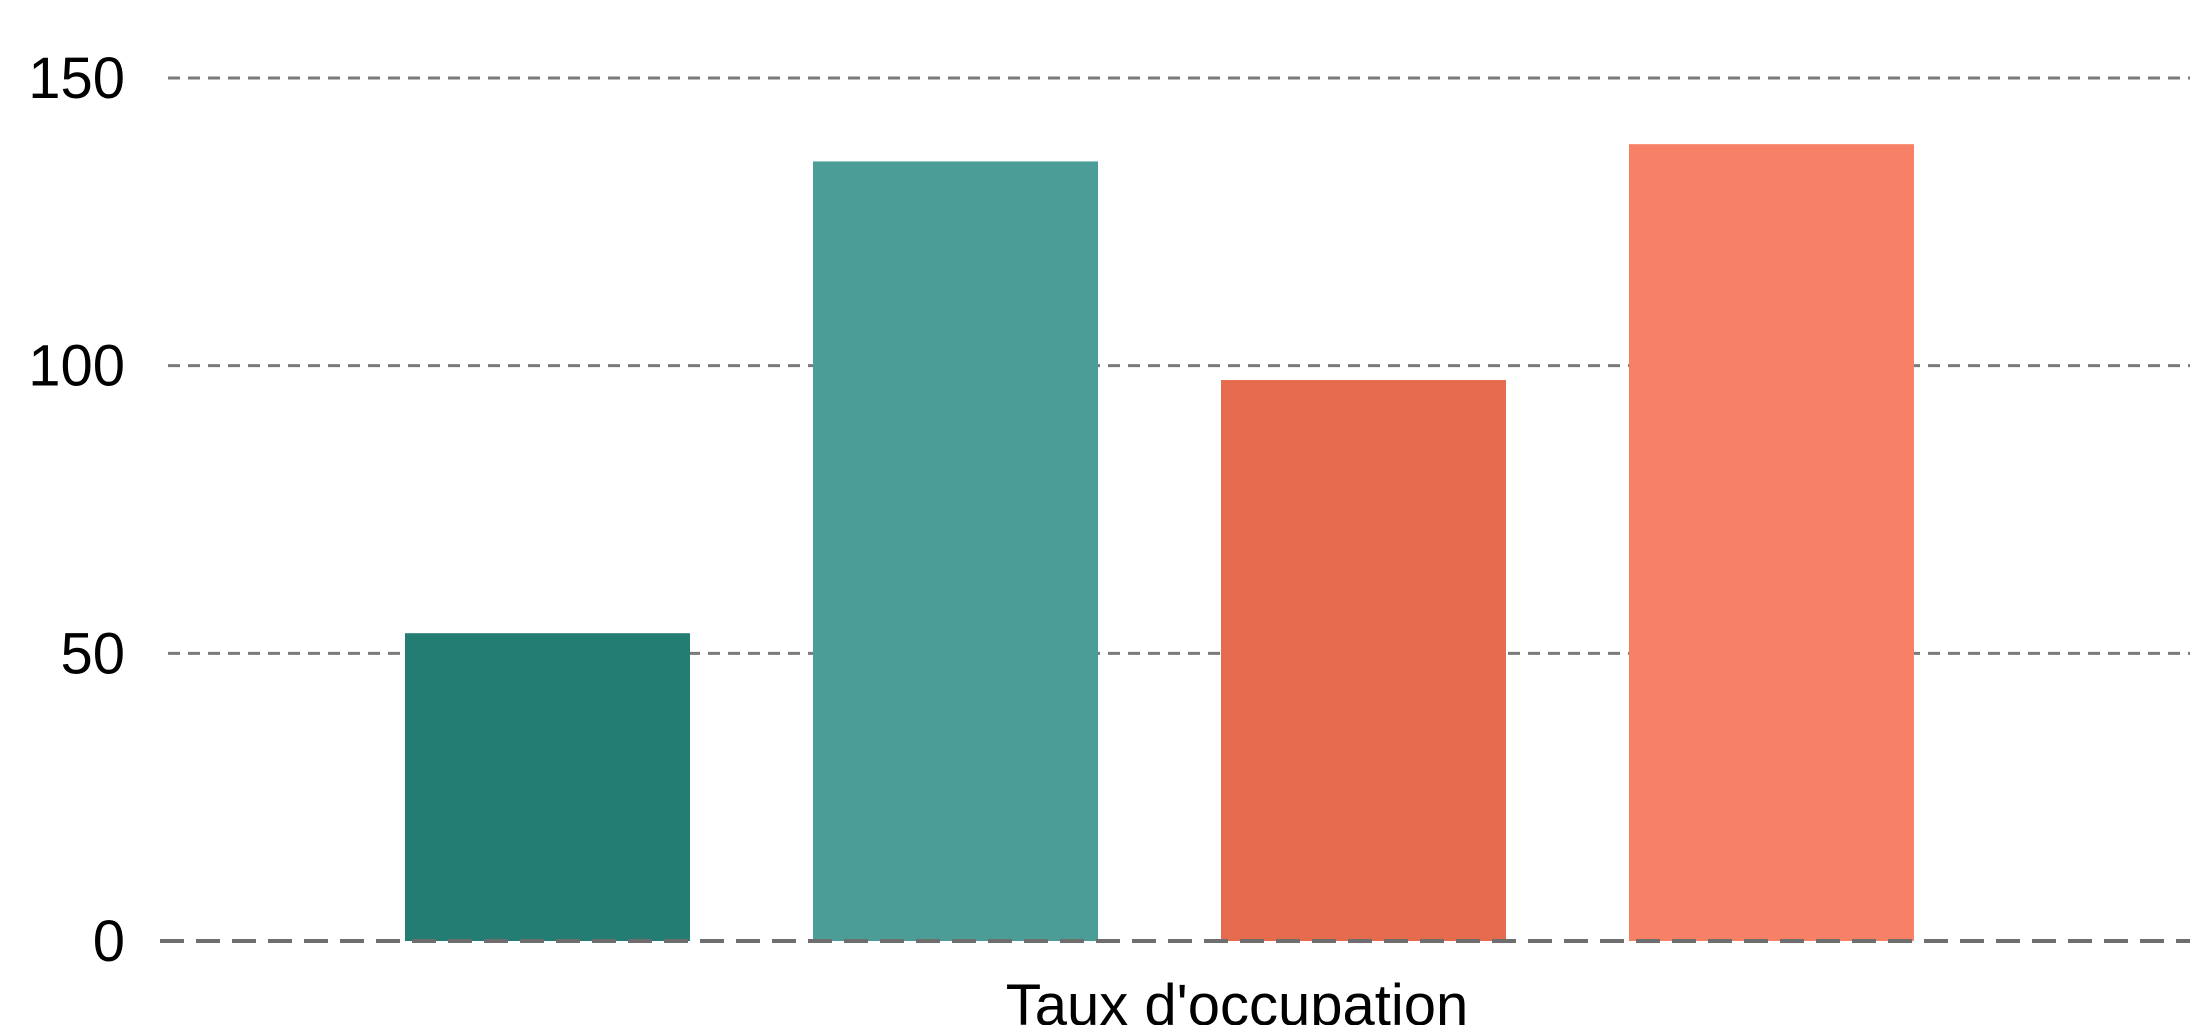  What do you see at coordinates (76, 366) in the screenshot?
I see `y-tick-label: 100` at bounding box center [76, 366].